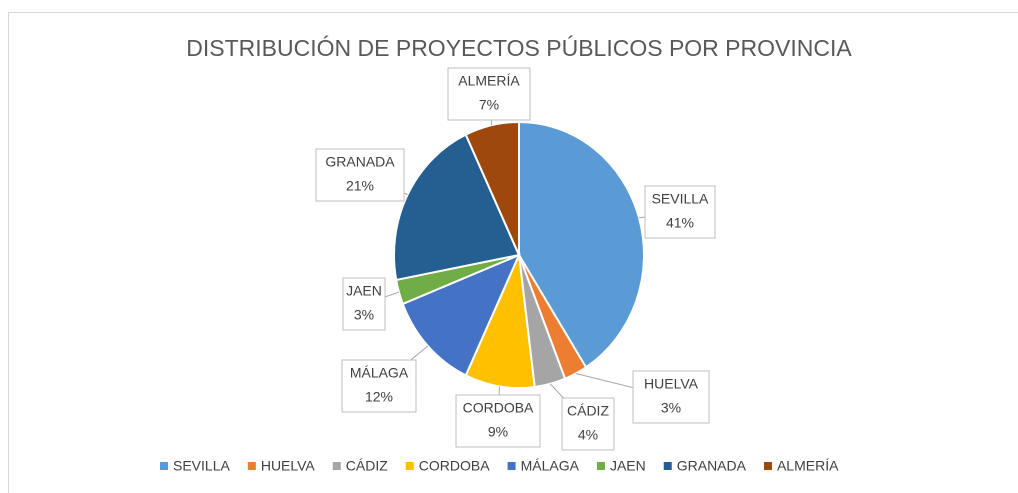 Image resolution: width=1018 pixels, height=493 pixels. I want to click on legend-label: HUELVA, so click(288, 466).